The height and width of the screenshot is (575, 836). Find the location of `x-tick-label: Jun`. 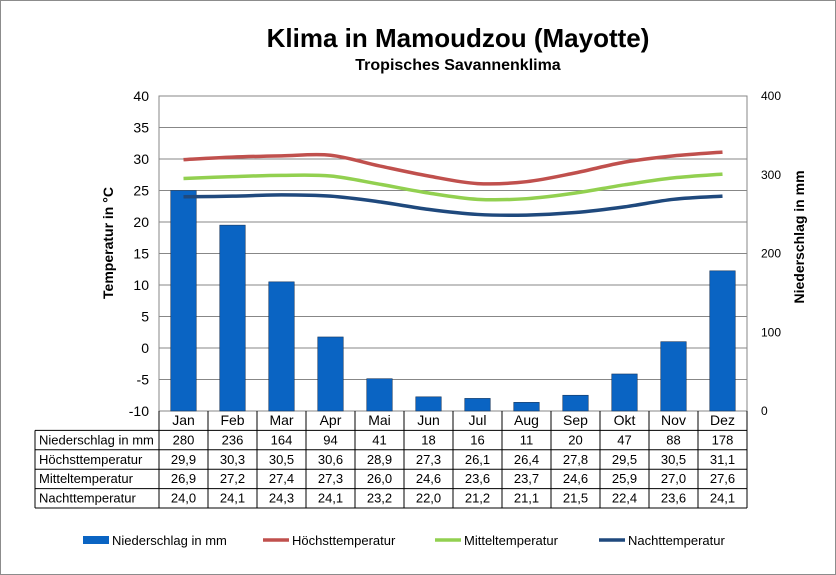

x-tick-label: Jun is located at coordinates (428, 420).